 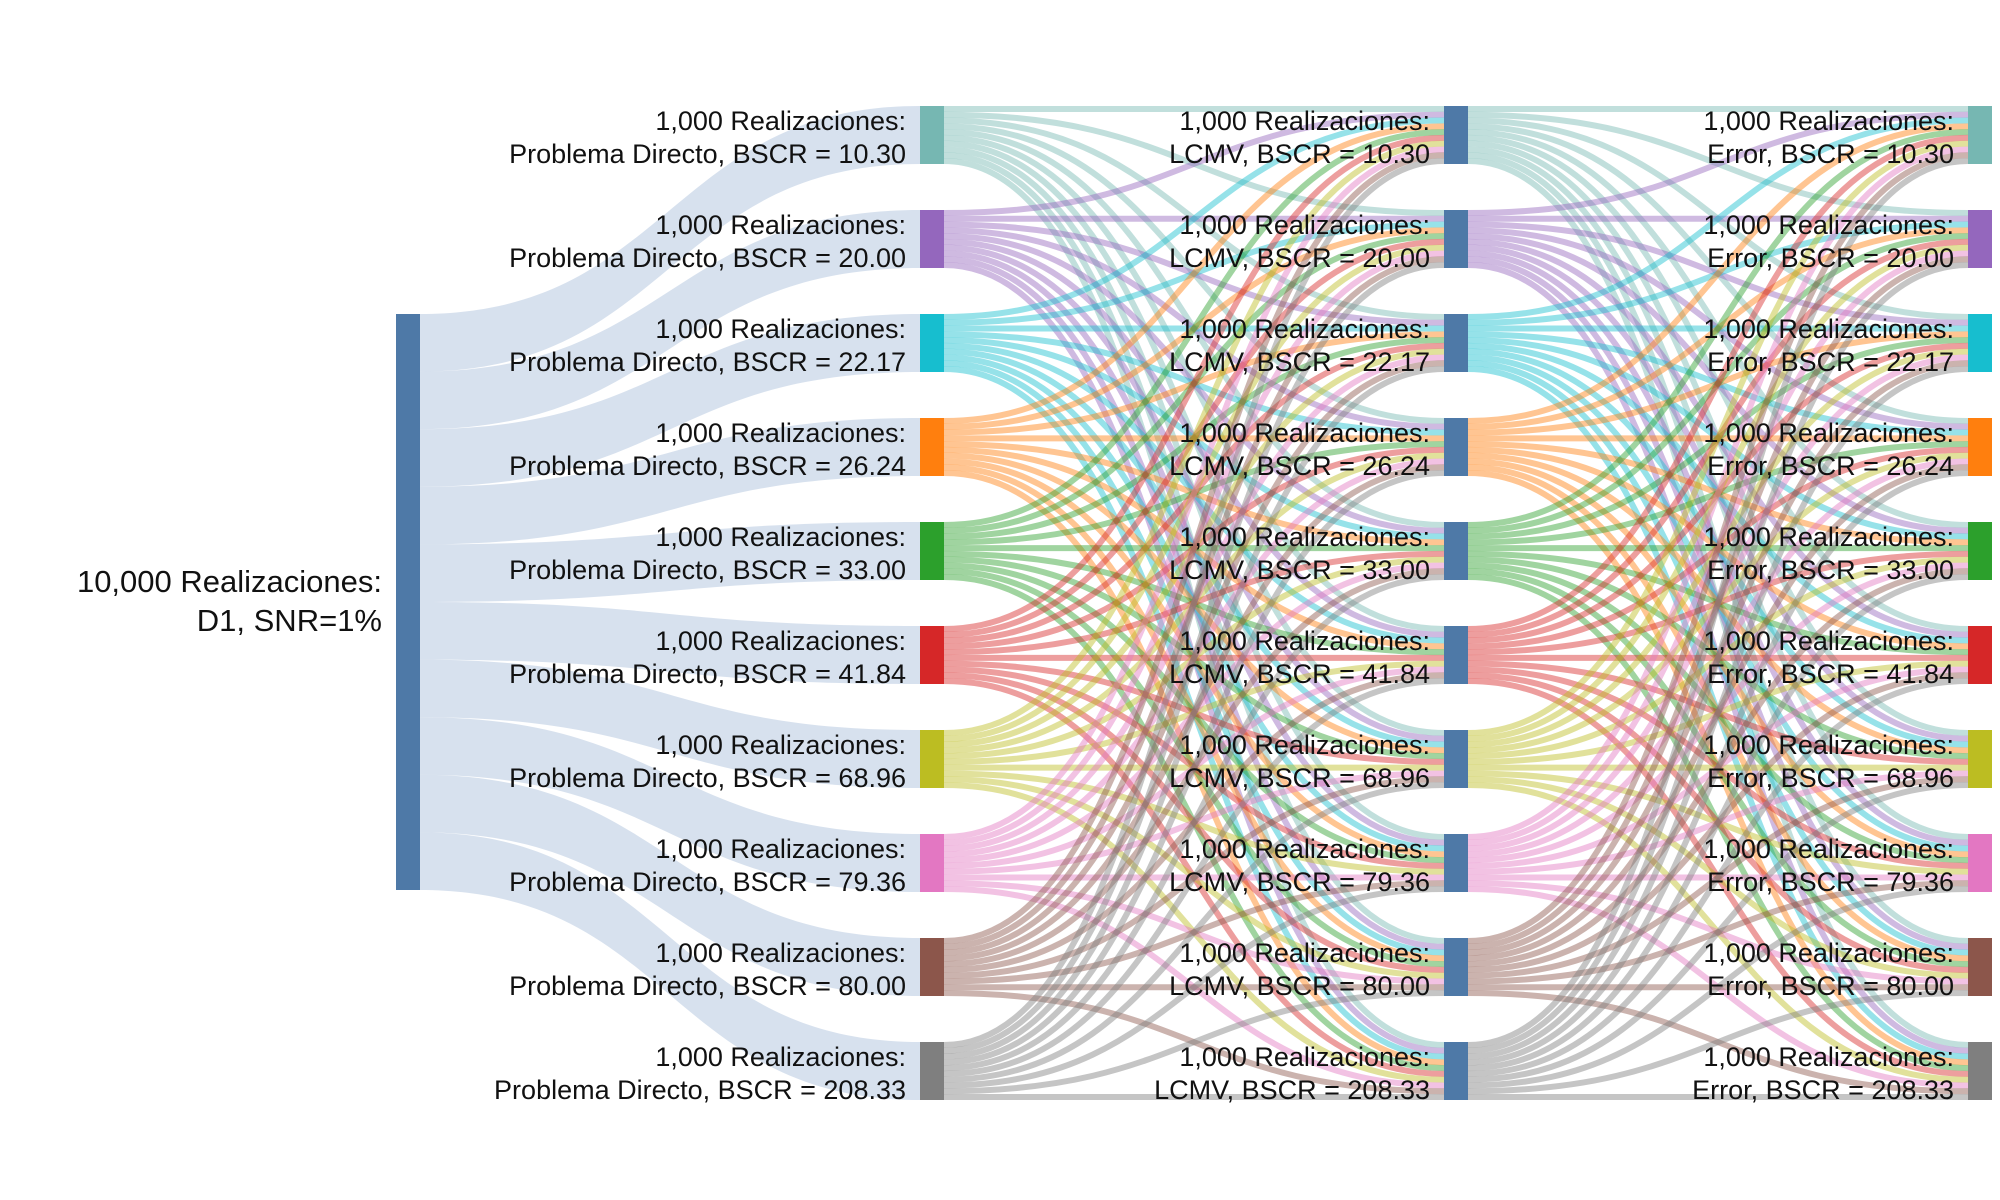 What do you see at coordinates (707, 258) in the screenshot?
I see `label-problema-directo-bscr-1: Problema Directo, BSCR = 20.00` at bounding box center [707, 258].